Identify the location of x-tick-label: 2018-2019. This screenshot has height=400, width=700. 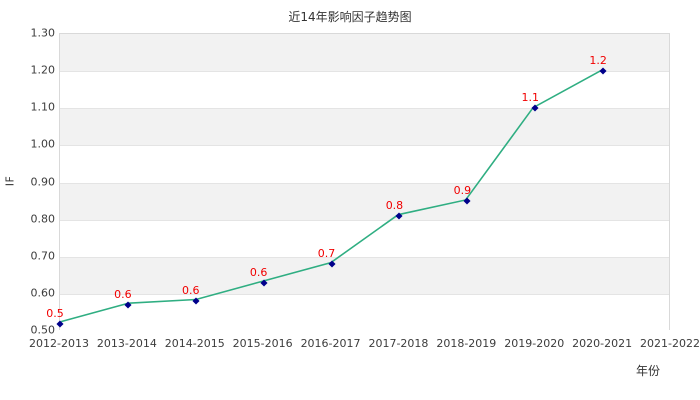
(466, 343).